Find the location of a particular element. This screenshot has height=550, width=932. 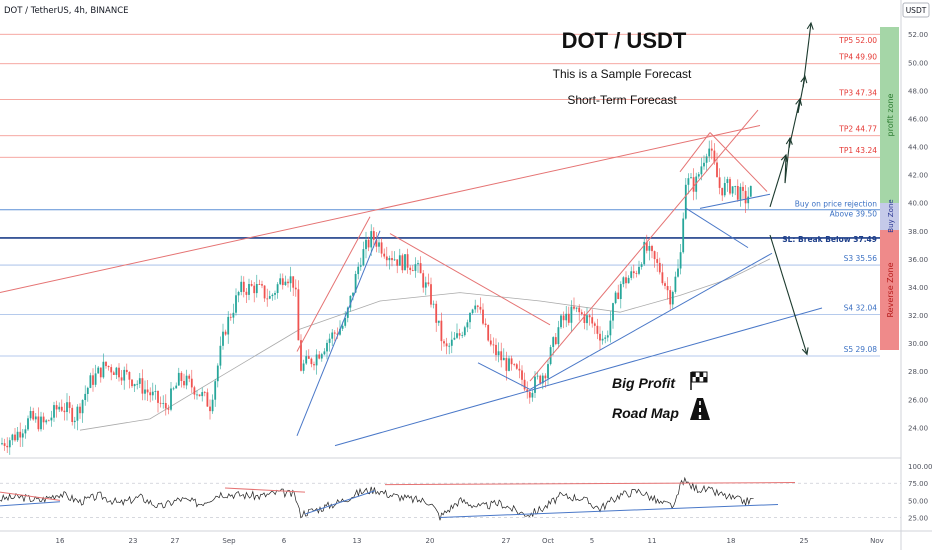

level-label-buy: Buy on price rejection is located at coordinates (836, 204).